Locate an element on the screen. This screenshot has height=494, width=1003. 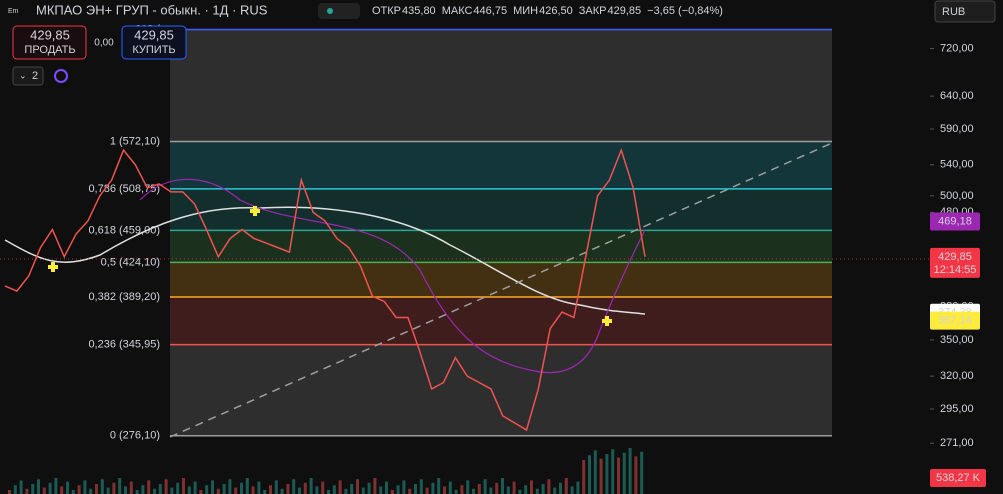
sell-label: ПРОДАТЬ is located at coordinates (49, 50).